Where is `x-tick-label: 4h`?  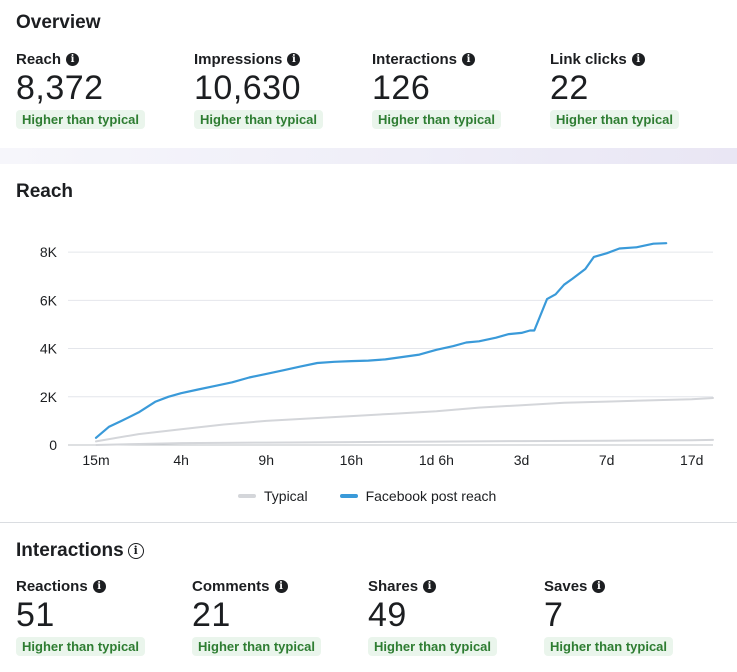
x-tick-label: 4h is located at coordinates (181, 460).